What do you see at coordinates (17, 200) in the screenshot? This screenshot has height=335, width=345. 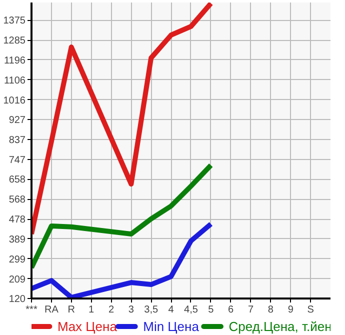 I see `y-tick-label: 568` at bounding box center [17, 200].